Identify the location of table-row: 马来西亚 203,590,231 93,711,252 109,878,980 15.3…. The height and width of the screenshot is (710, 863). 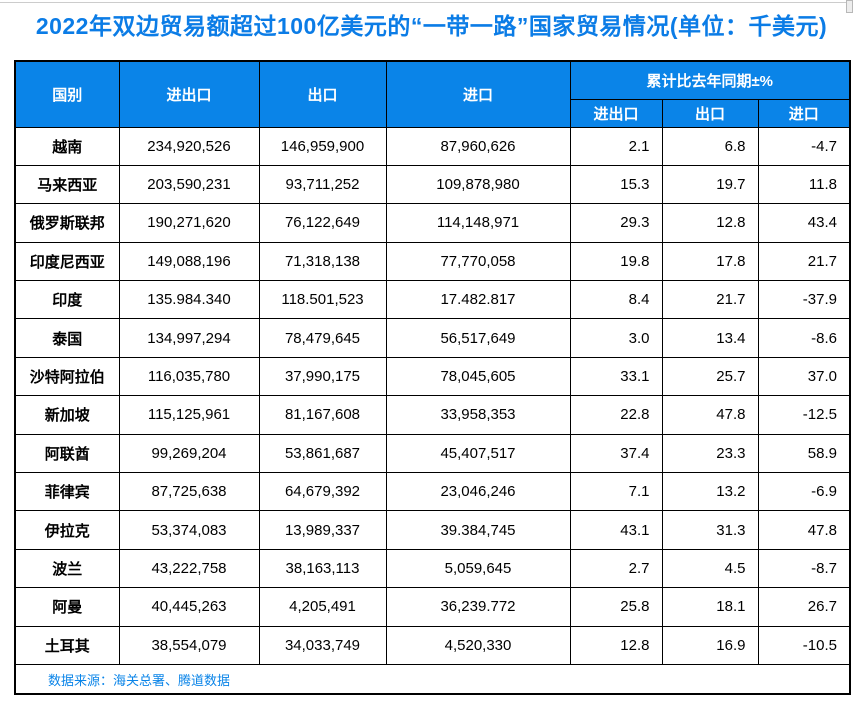
(432, 184).